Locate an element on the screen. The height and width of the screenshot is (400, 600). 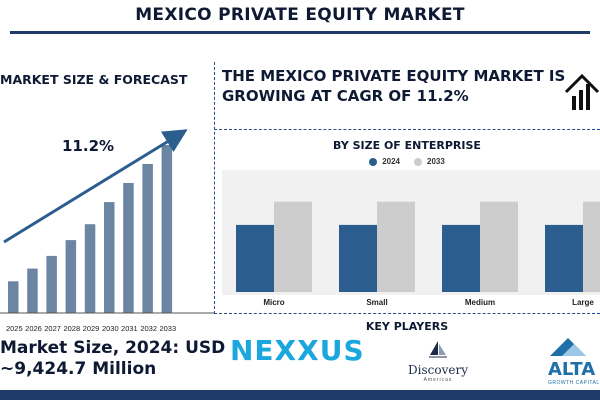
alta-logo: ALTA GROWTH CAPITAL is located at coordinates (574, 361).